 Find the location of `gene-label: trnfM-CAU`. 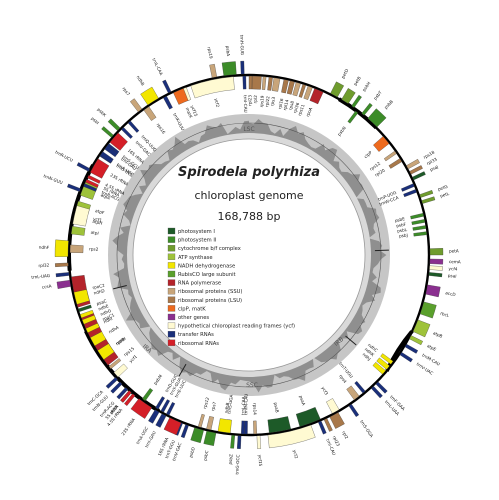

gene-label: trnfM-CAU is located at coordinates (245, 404).